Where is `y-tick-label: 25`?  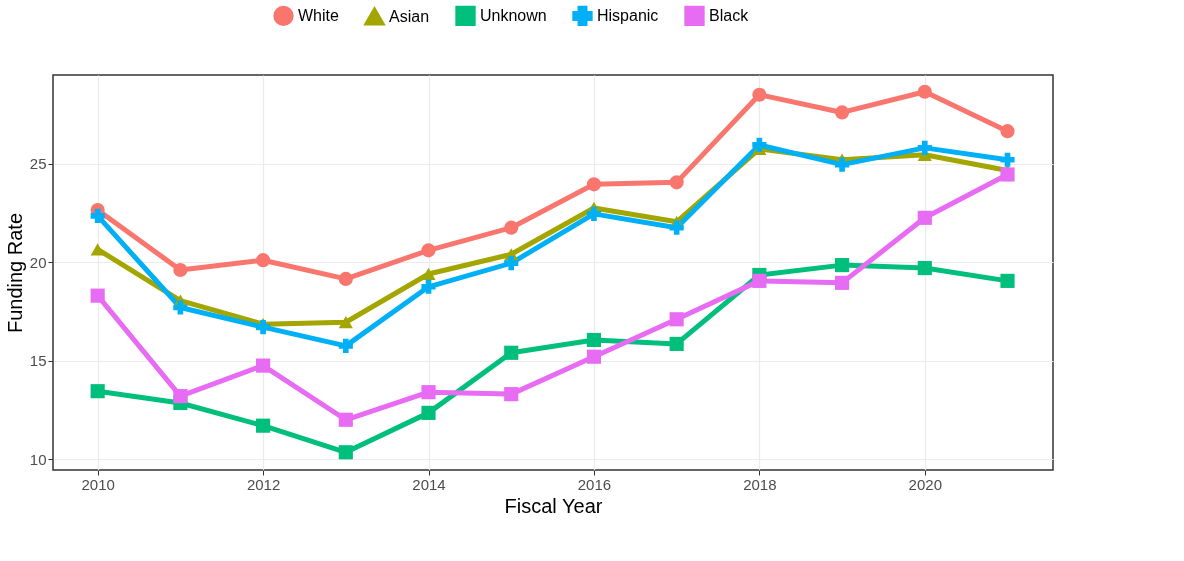
y-tick-label: 25 is located at coordinates (38, 164).